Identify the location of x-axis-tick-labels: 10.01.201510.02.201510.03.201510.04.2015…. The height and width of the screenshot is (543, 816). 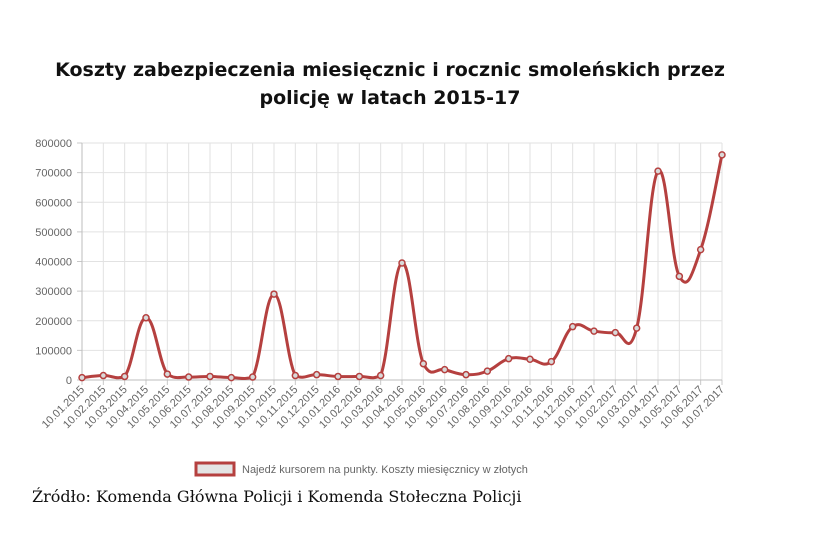
(383, 407).